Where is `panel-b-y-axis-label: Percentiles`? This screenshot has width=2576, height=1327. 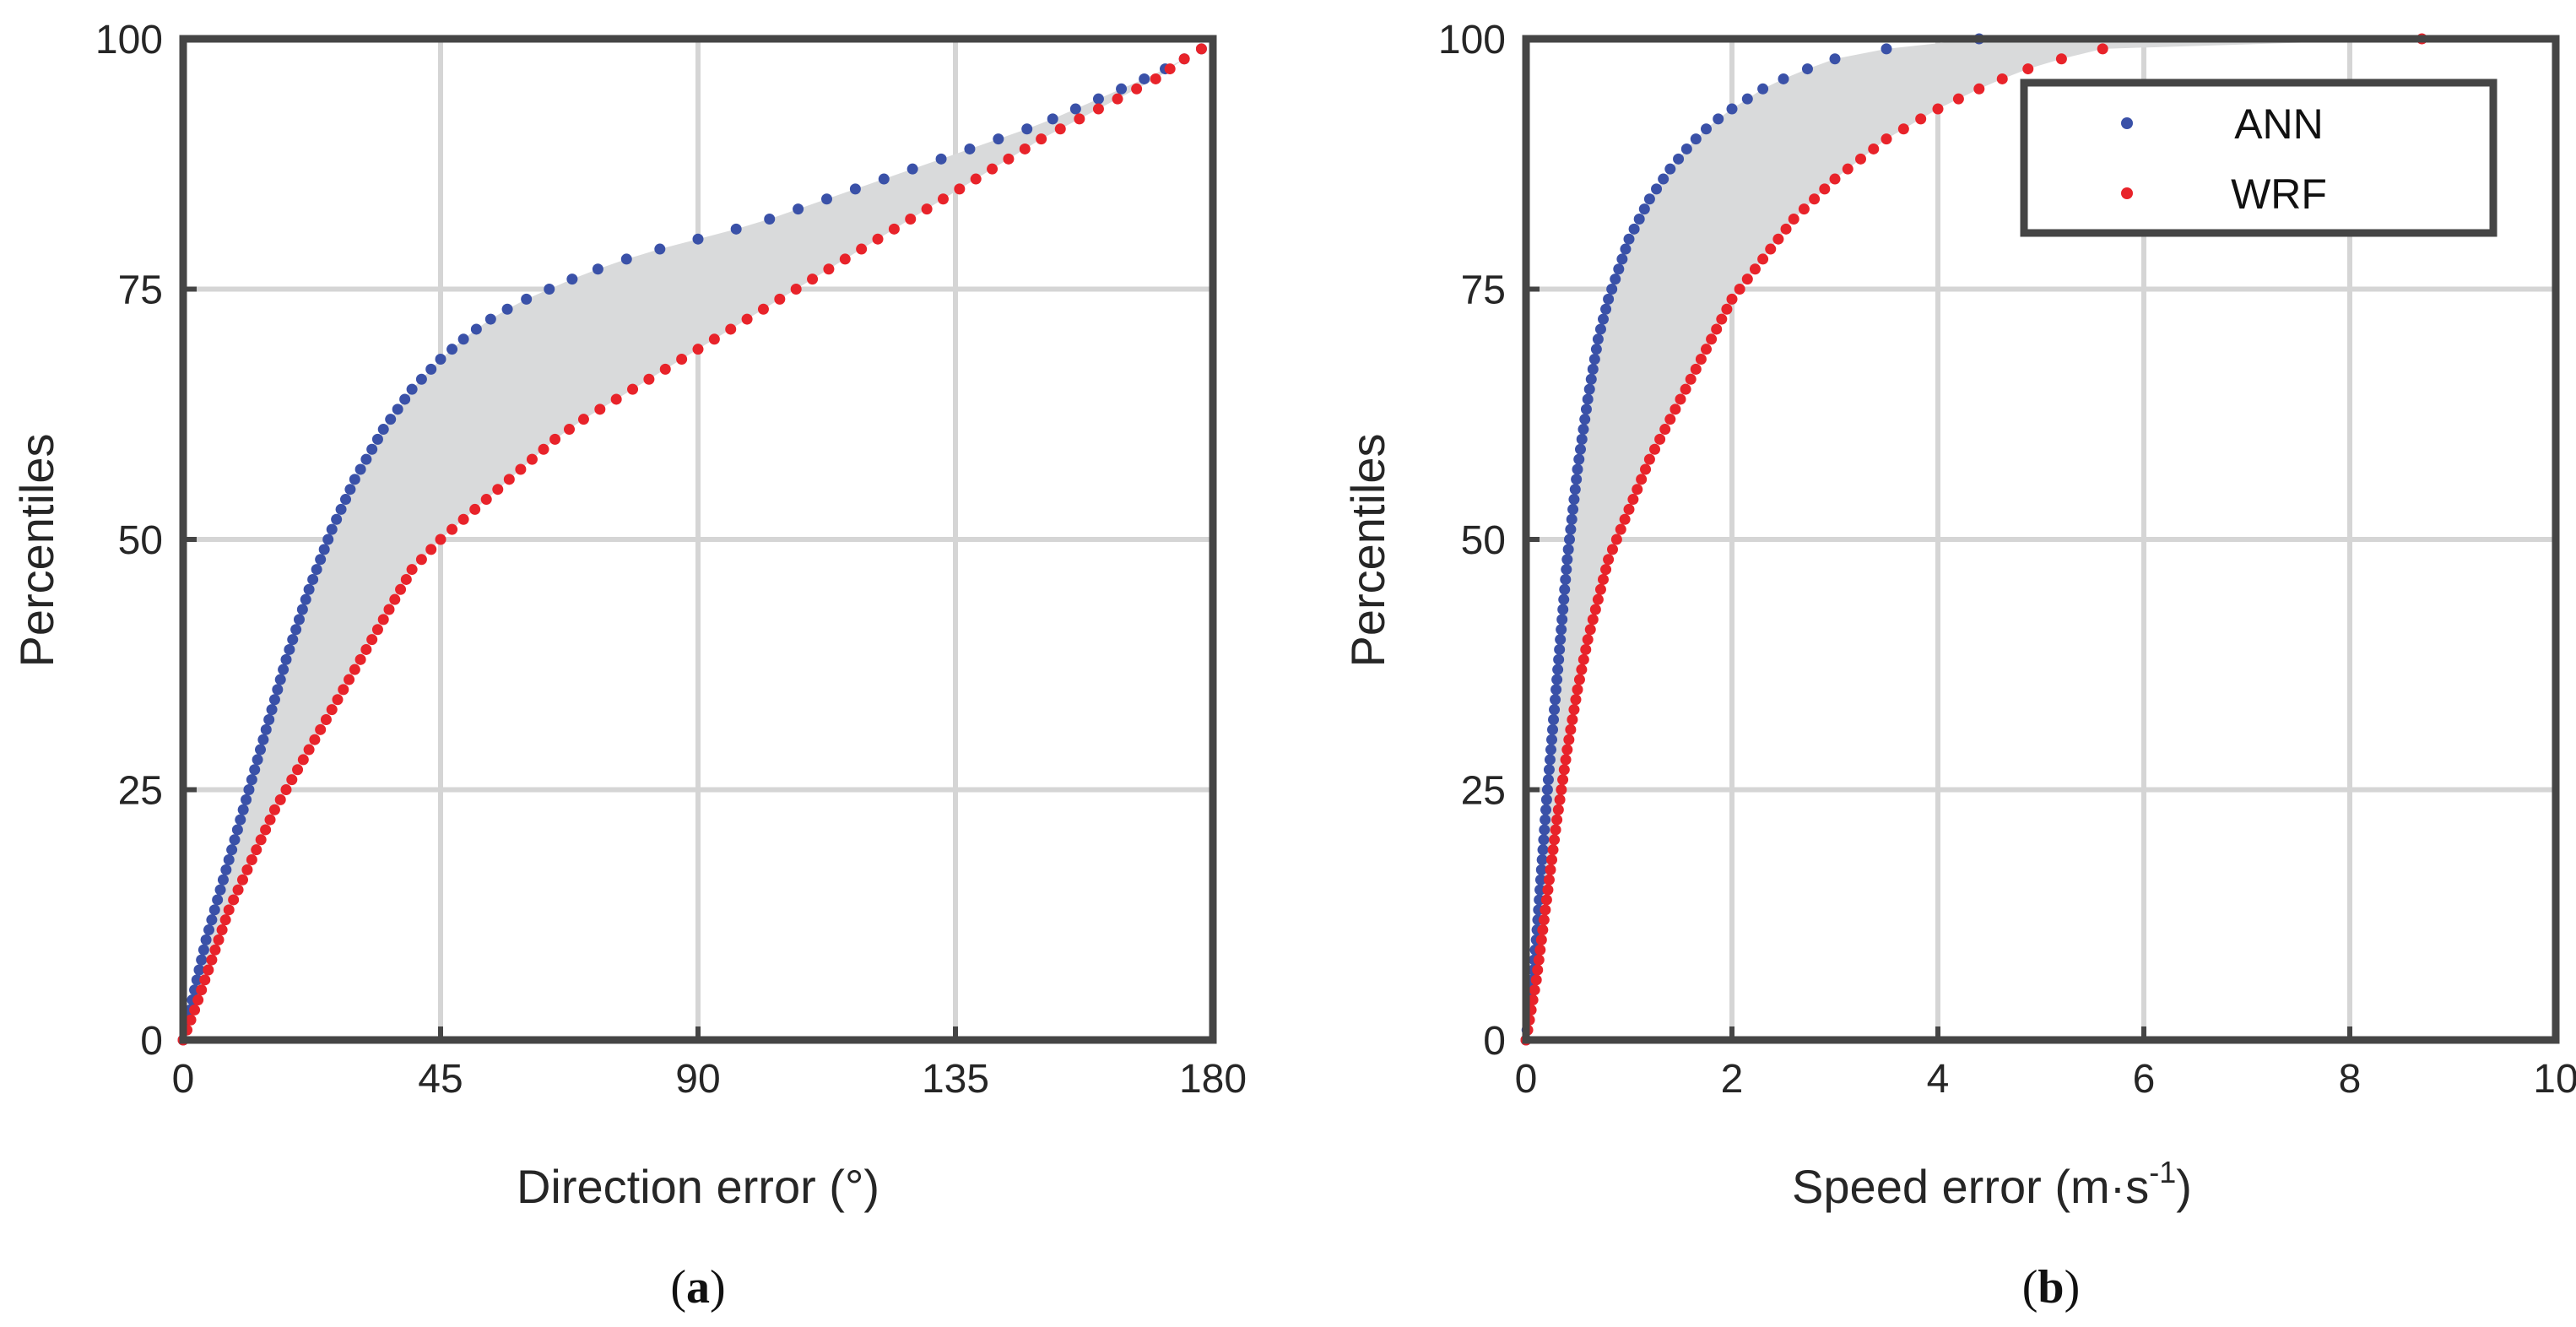
panel-b-y-axis-label: Percentiles is located at coordinates (1367, 550).